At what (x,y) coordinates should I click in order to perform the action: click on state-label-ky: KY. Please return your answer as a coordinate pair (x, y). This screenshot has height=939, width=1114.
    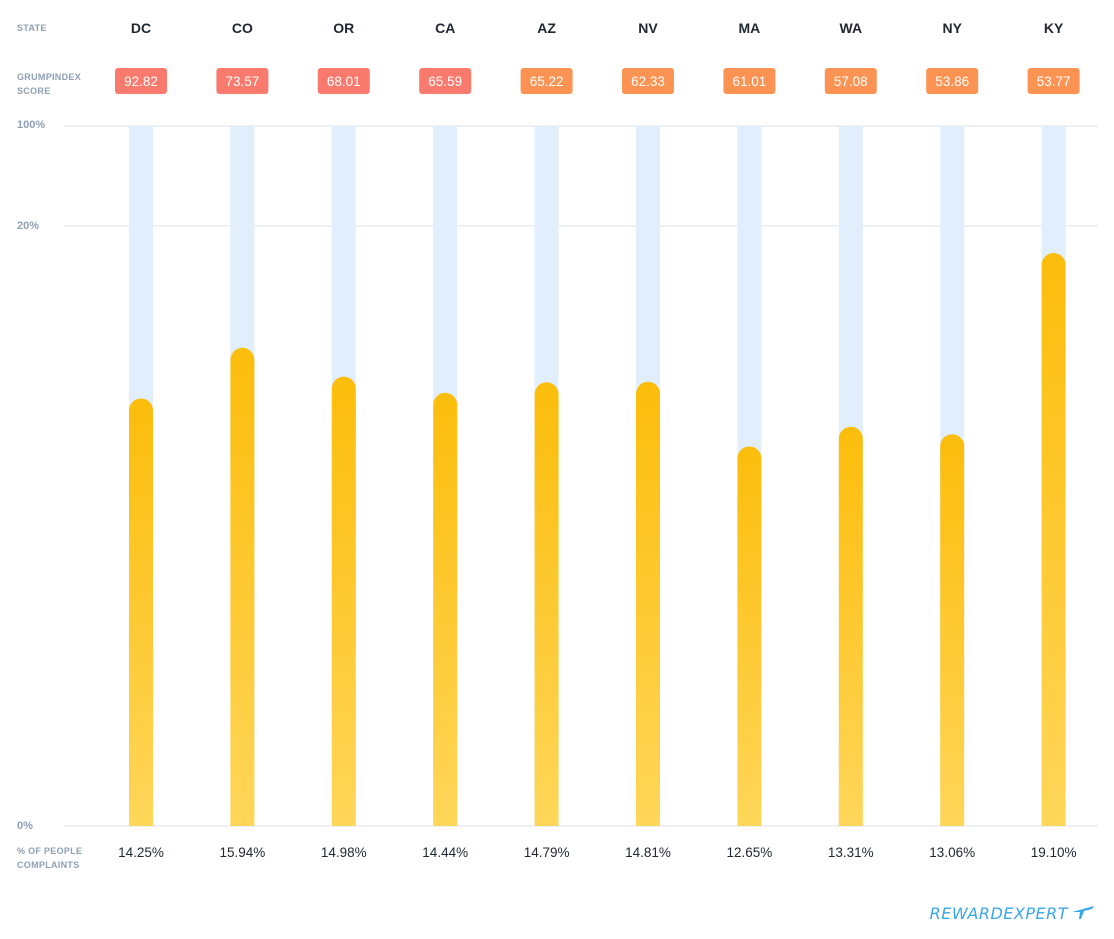
    Looking at the image, I should click on (1054, 28).